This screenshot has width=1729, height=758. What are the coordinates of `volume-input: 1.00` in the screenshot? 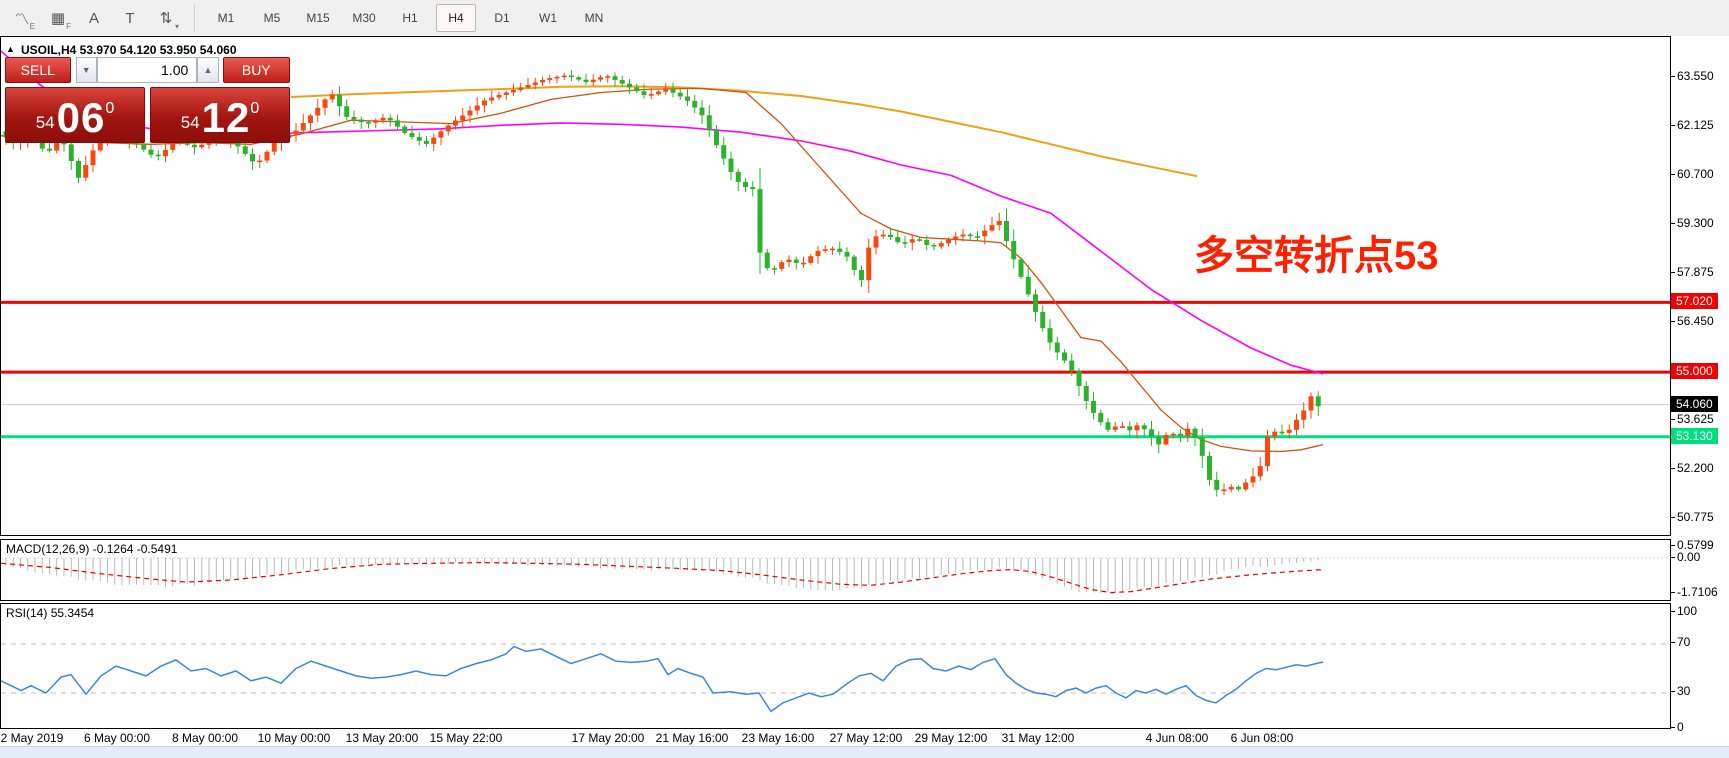 It's located at (147, 70).